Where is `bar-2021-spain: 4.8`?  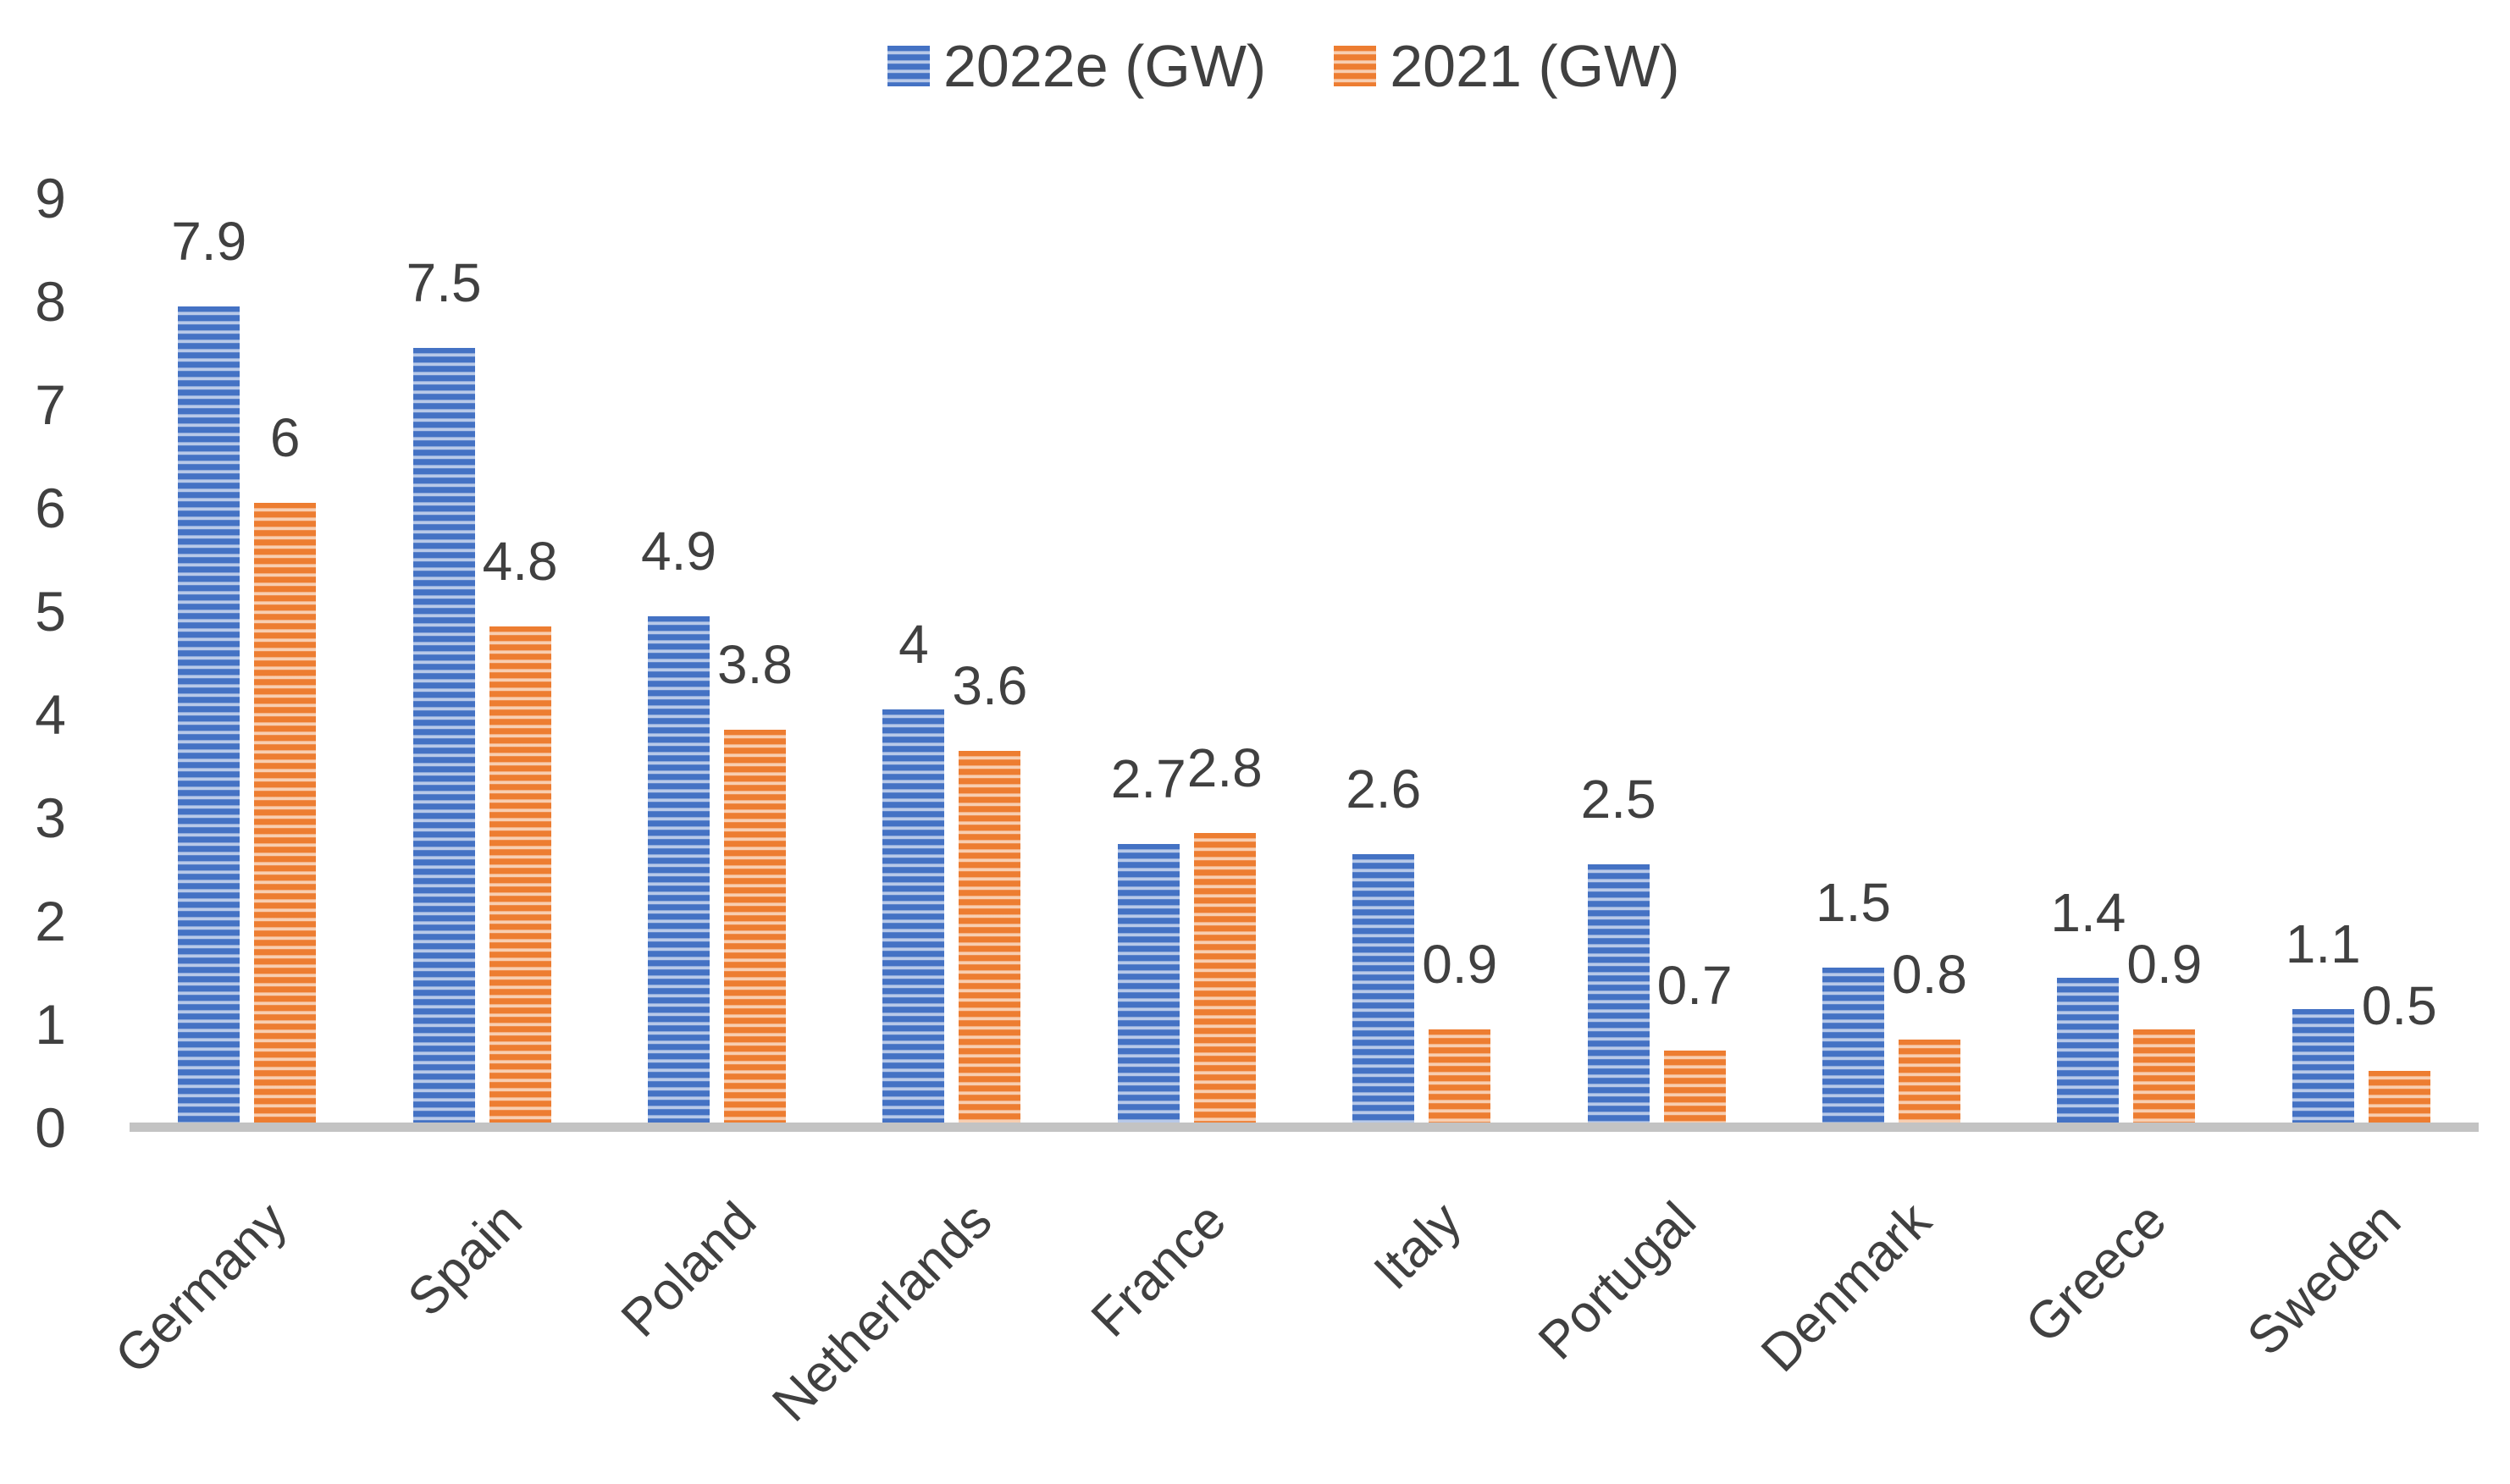 bar-2021-spain: 4.8 is located at coordinates (520, 828).